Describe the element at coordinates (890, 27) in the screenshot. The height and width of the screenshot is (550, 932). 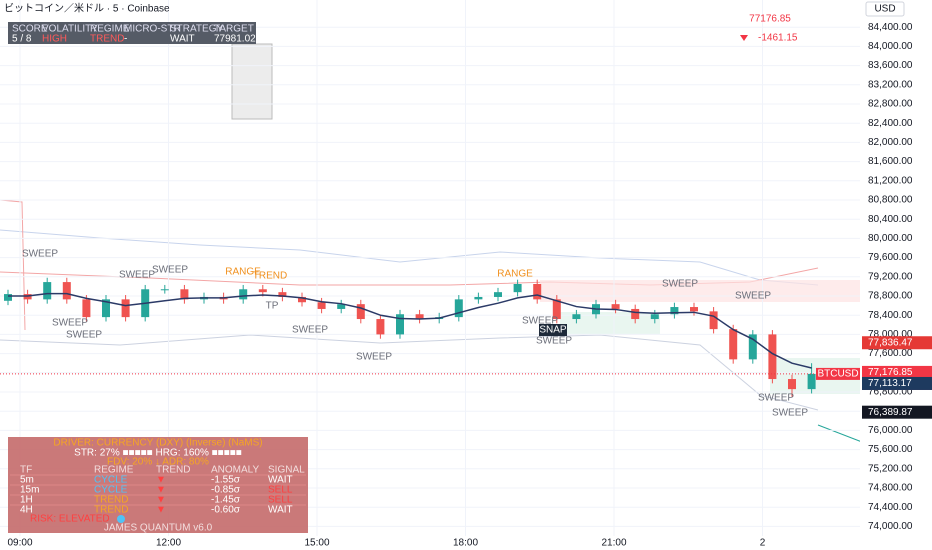
I see `y-tick-label: 84,400.00` at that location.